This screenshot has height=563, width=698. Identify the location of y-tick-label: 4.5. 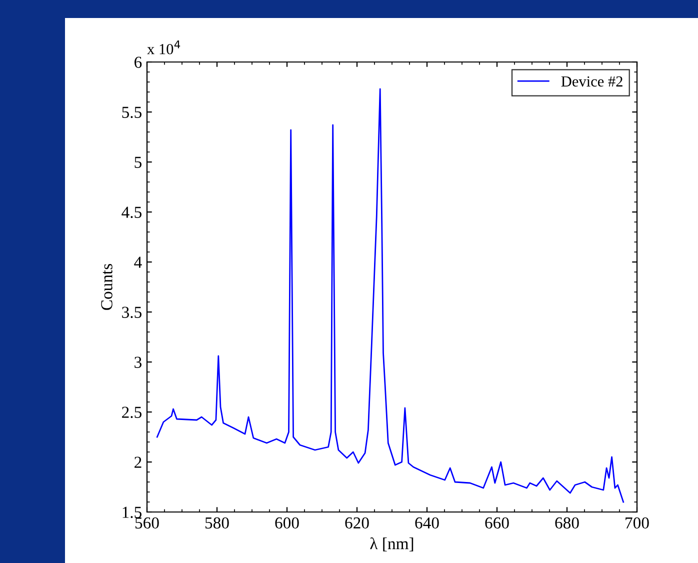
(132, 212).